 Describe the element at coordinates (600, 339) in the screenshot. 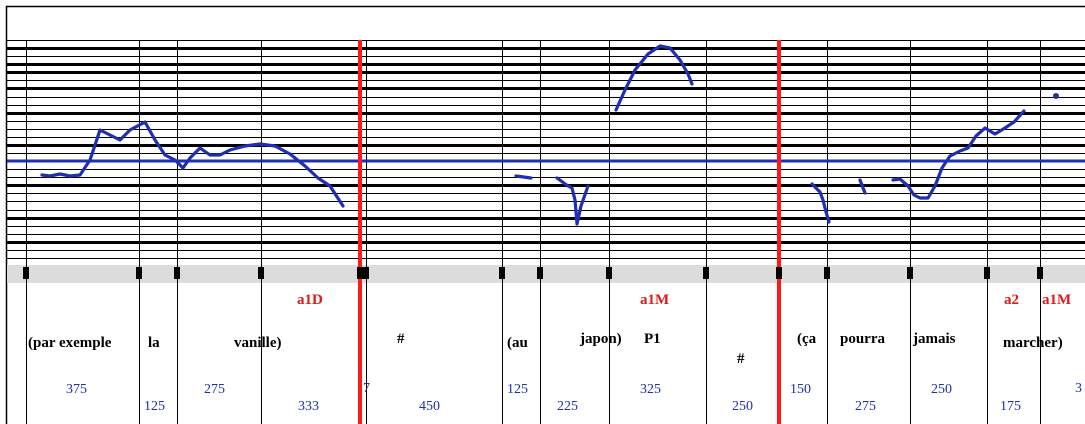

I see `segment-word: japon)` at that location.